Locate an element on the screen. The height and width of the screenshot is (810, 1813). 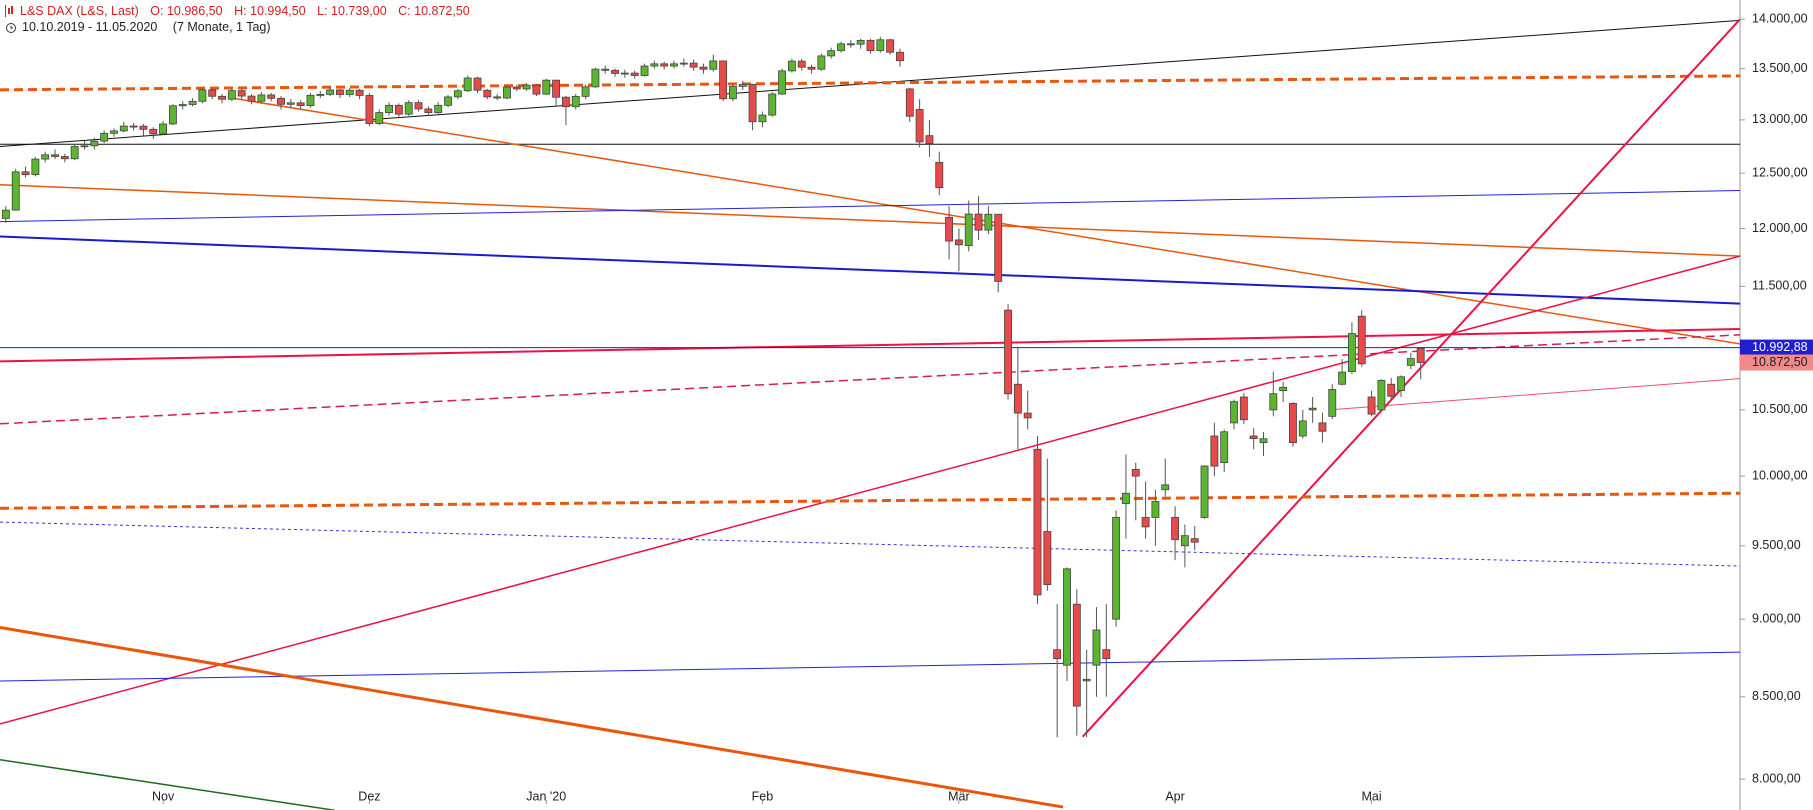
quote: C: 10.872,50 is located at coordinates (434, 11).